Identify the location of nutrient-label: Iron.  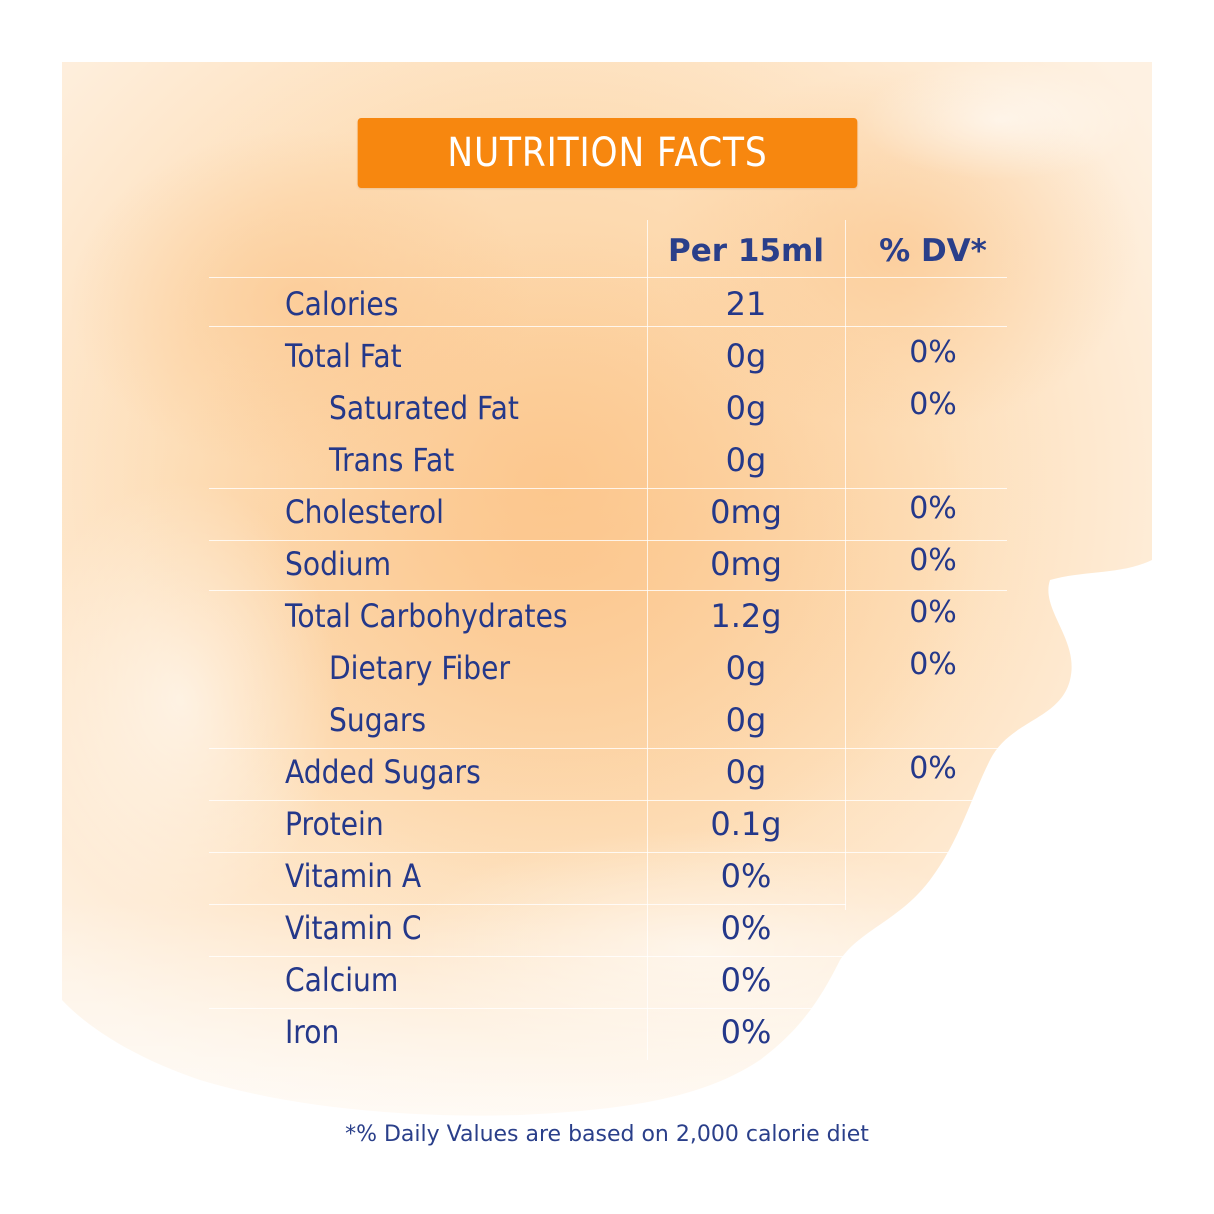
(312, 1032).